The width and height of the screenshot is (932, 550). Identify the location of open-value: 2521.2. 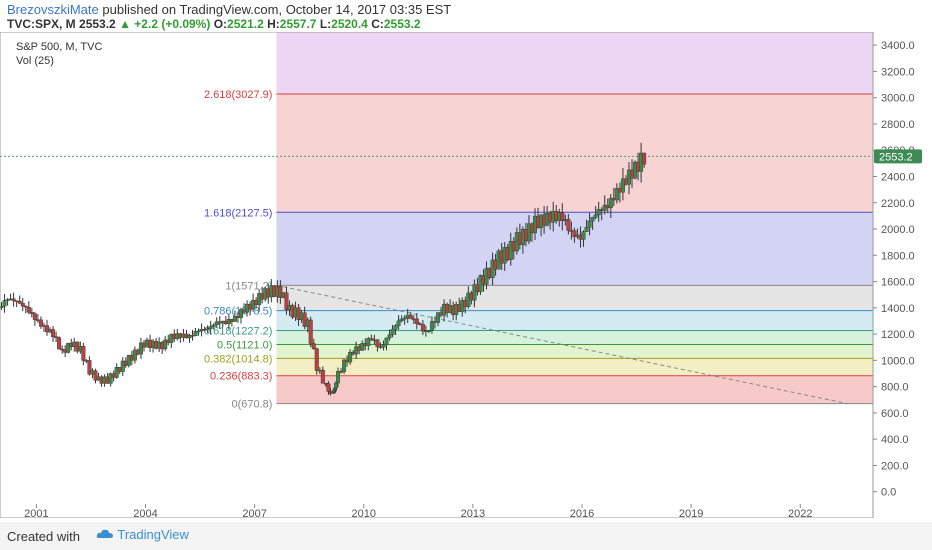
(245, 24).